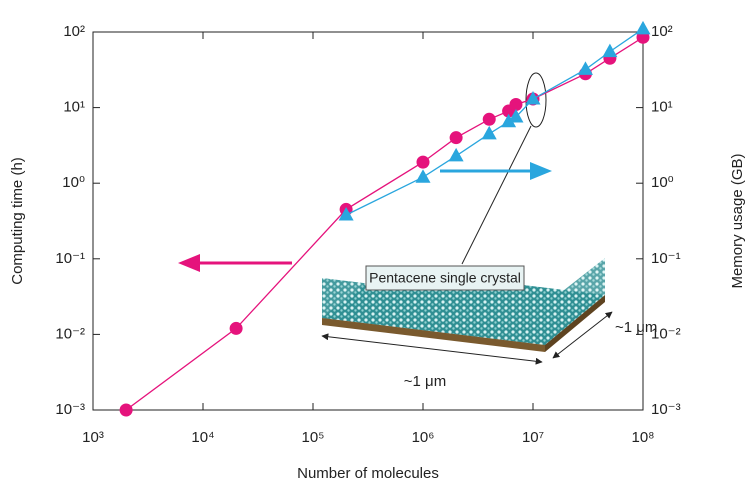 The width and height of the screenshot is (751, 490). What do you see at coordinates (662, 182) in the screenshot?
I see `y2-tick-label: 10⁰` at bounding box center [662, 182].